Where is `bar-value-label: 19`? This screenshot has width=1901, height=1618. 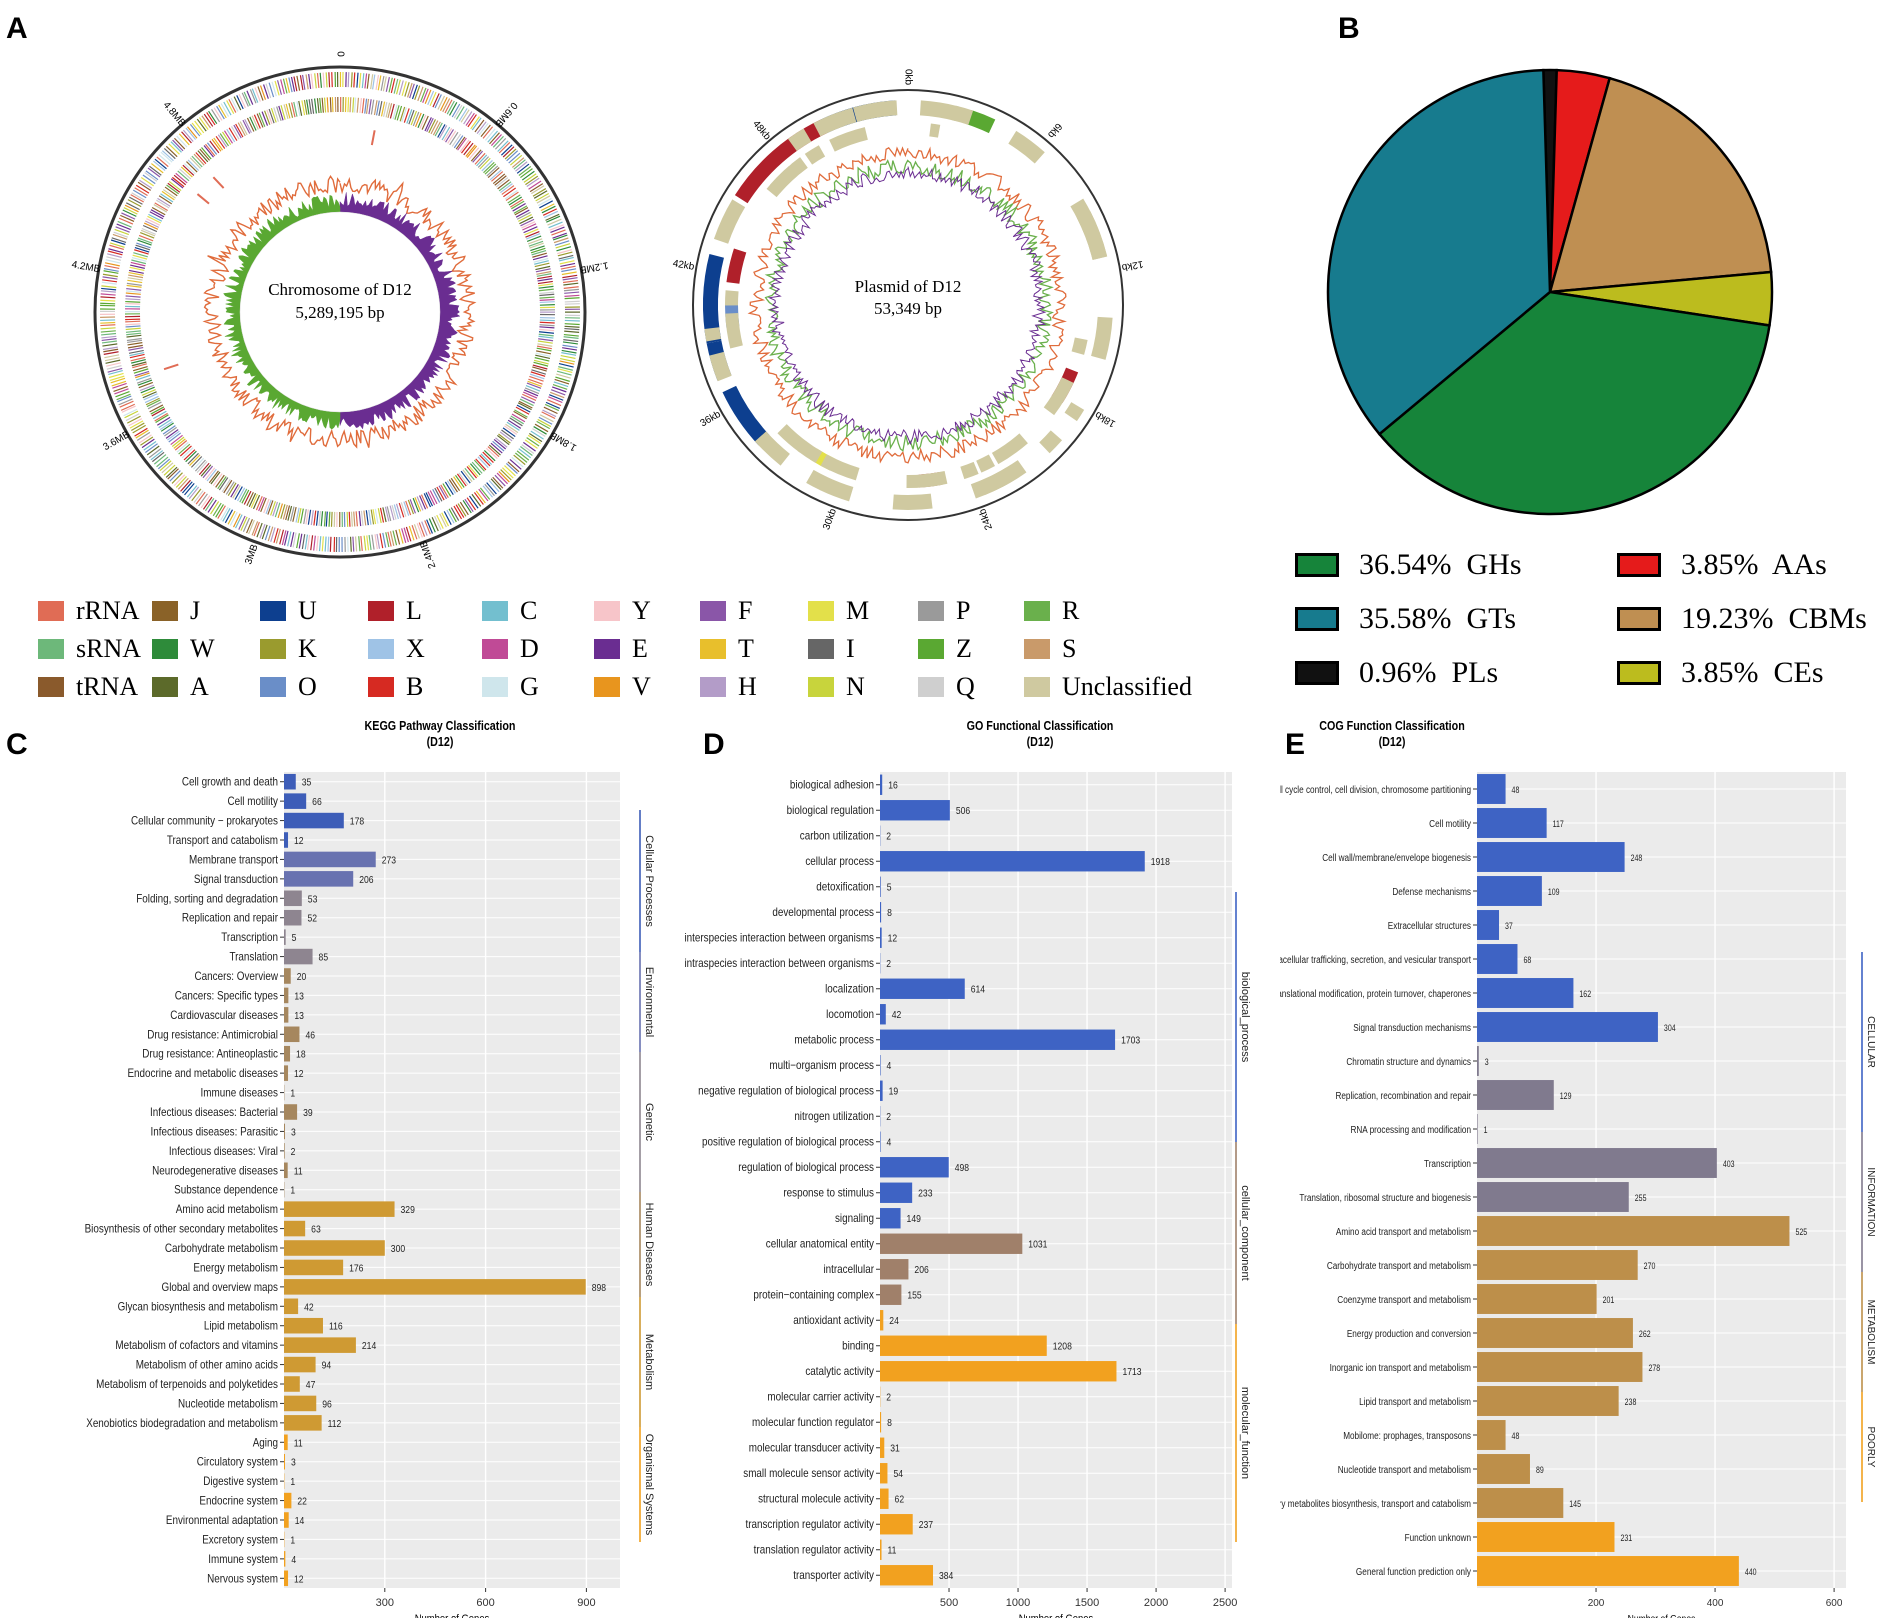 bar-value-label: 19 is located at coordinates (894, 1091).